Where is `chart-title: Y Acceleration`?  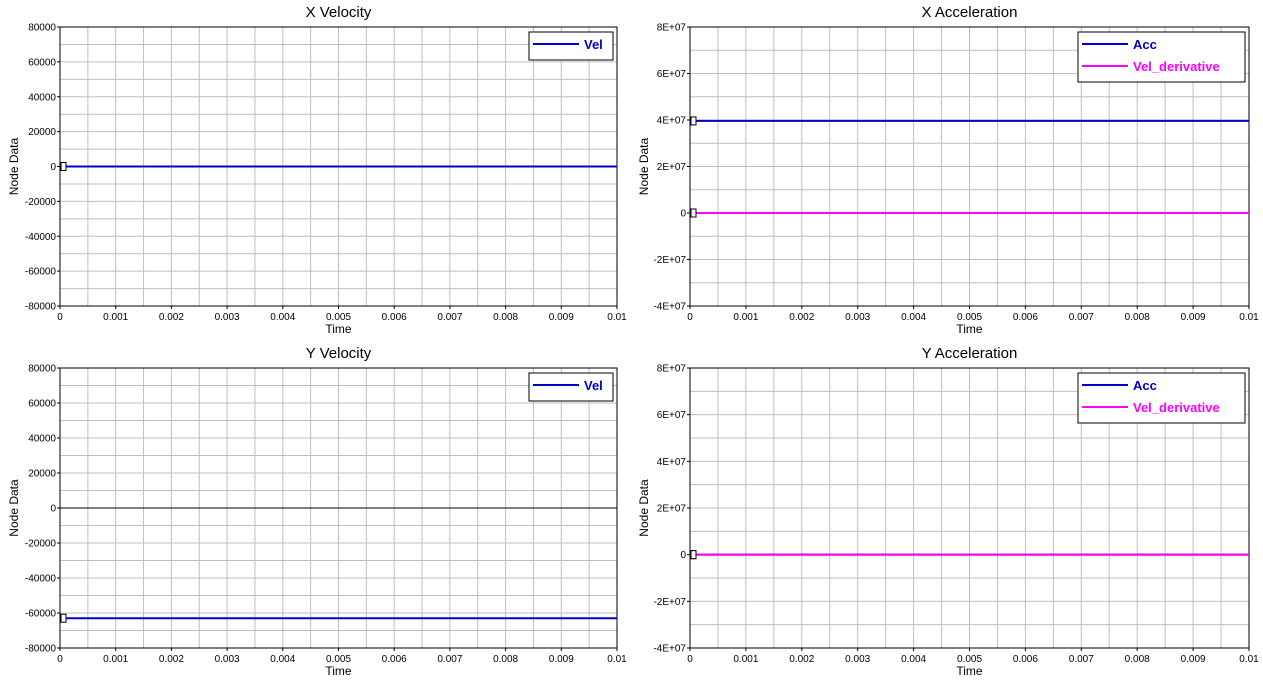 chart-title: Y Acceleration is located at coordinates (970, 353).